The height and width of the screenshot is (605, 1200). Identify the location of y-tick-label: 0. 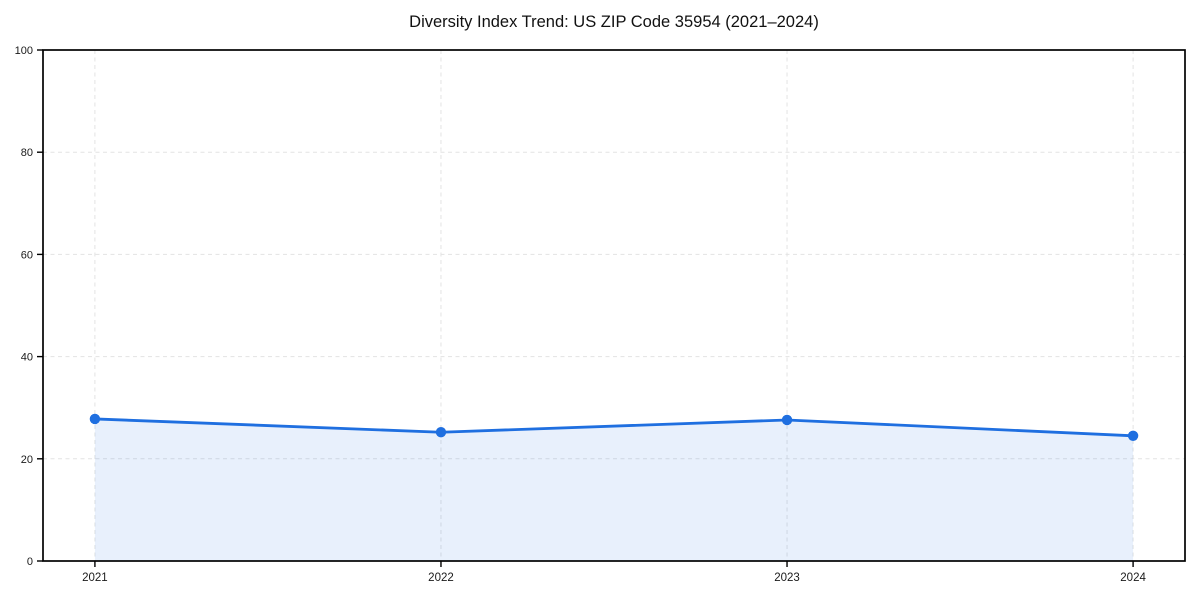
(30, 562).